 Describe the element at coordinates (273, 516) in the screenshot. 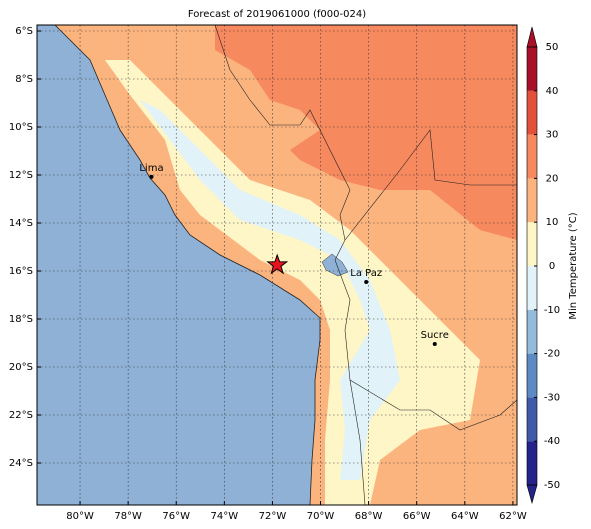

I see `x-tick-label: 72°W` at that location.